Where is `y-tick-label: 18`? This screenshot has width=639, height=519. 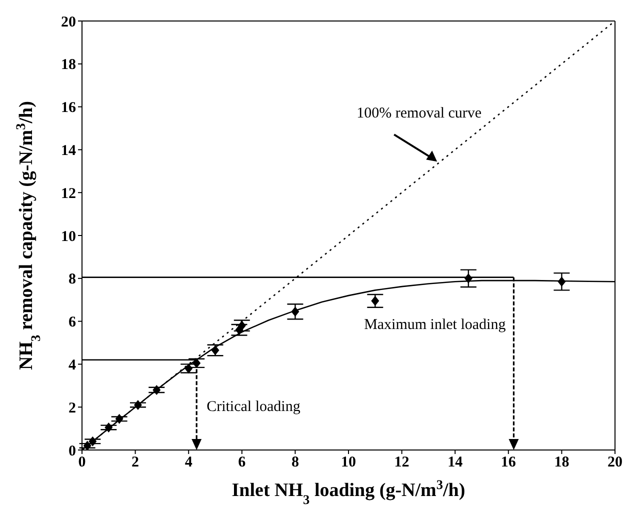 y-tick-label: 18 is located at coordinates (68, 65).